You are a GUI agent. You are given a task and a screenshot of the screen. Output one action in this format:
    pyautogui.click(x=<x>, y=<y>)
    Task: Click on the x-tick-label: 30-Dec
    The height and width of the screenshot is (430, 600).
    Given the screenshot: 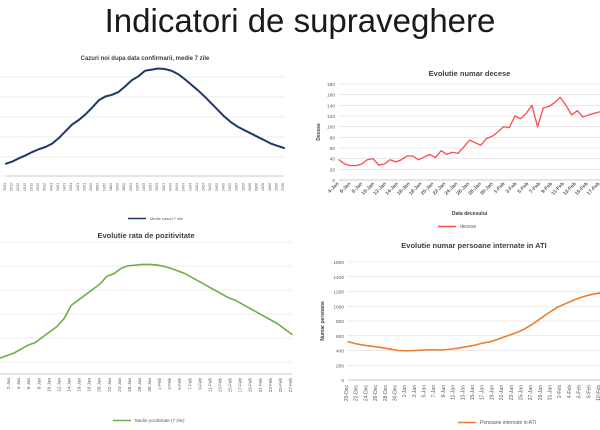 What is the action you would take?
    pyautogui.click(x=395, y=393)
    